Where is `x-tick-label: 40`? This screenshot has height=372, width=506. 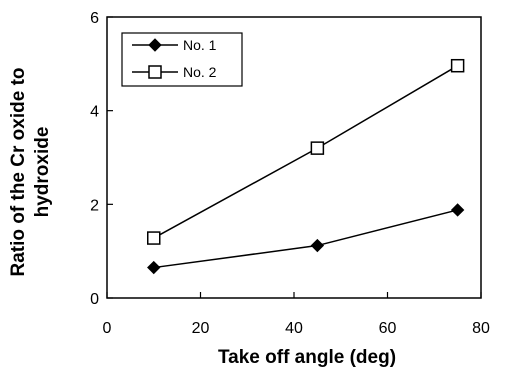 x-tick-label: 40 is located at coordinates (294, 328).